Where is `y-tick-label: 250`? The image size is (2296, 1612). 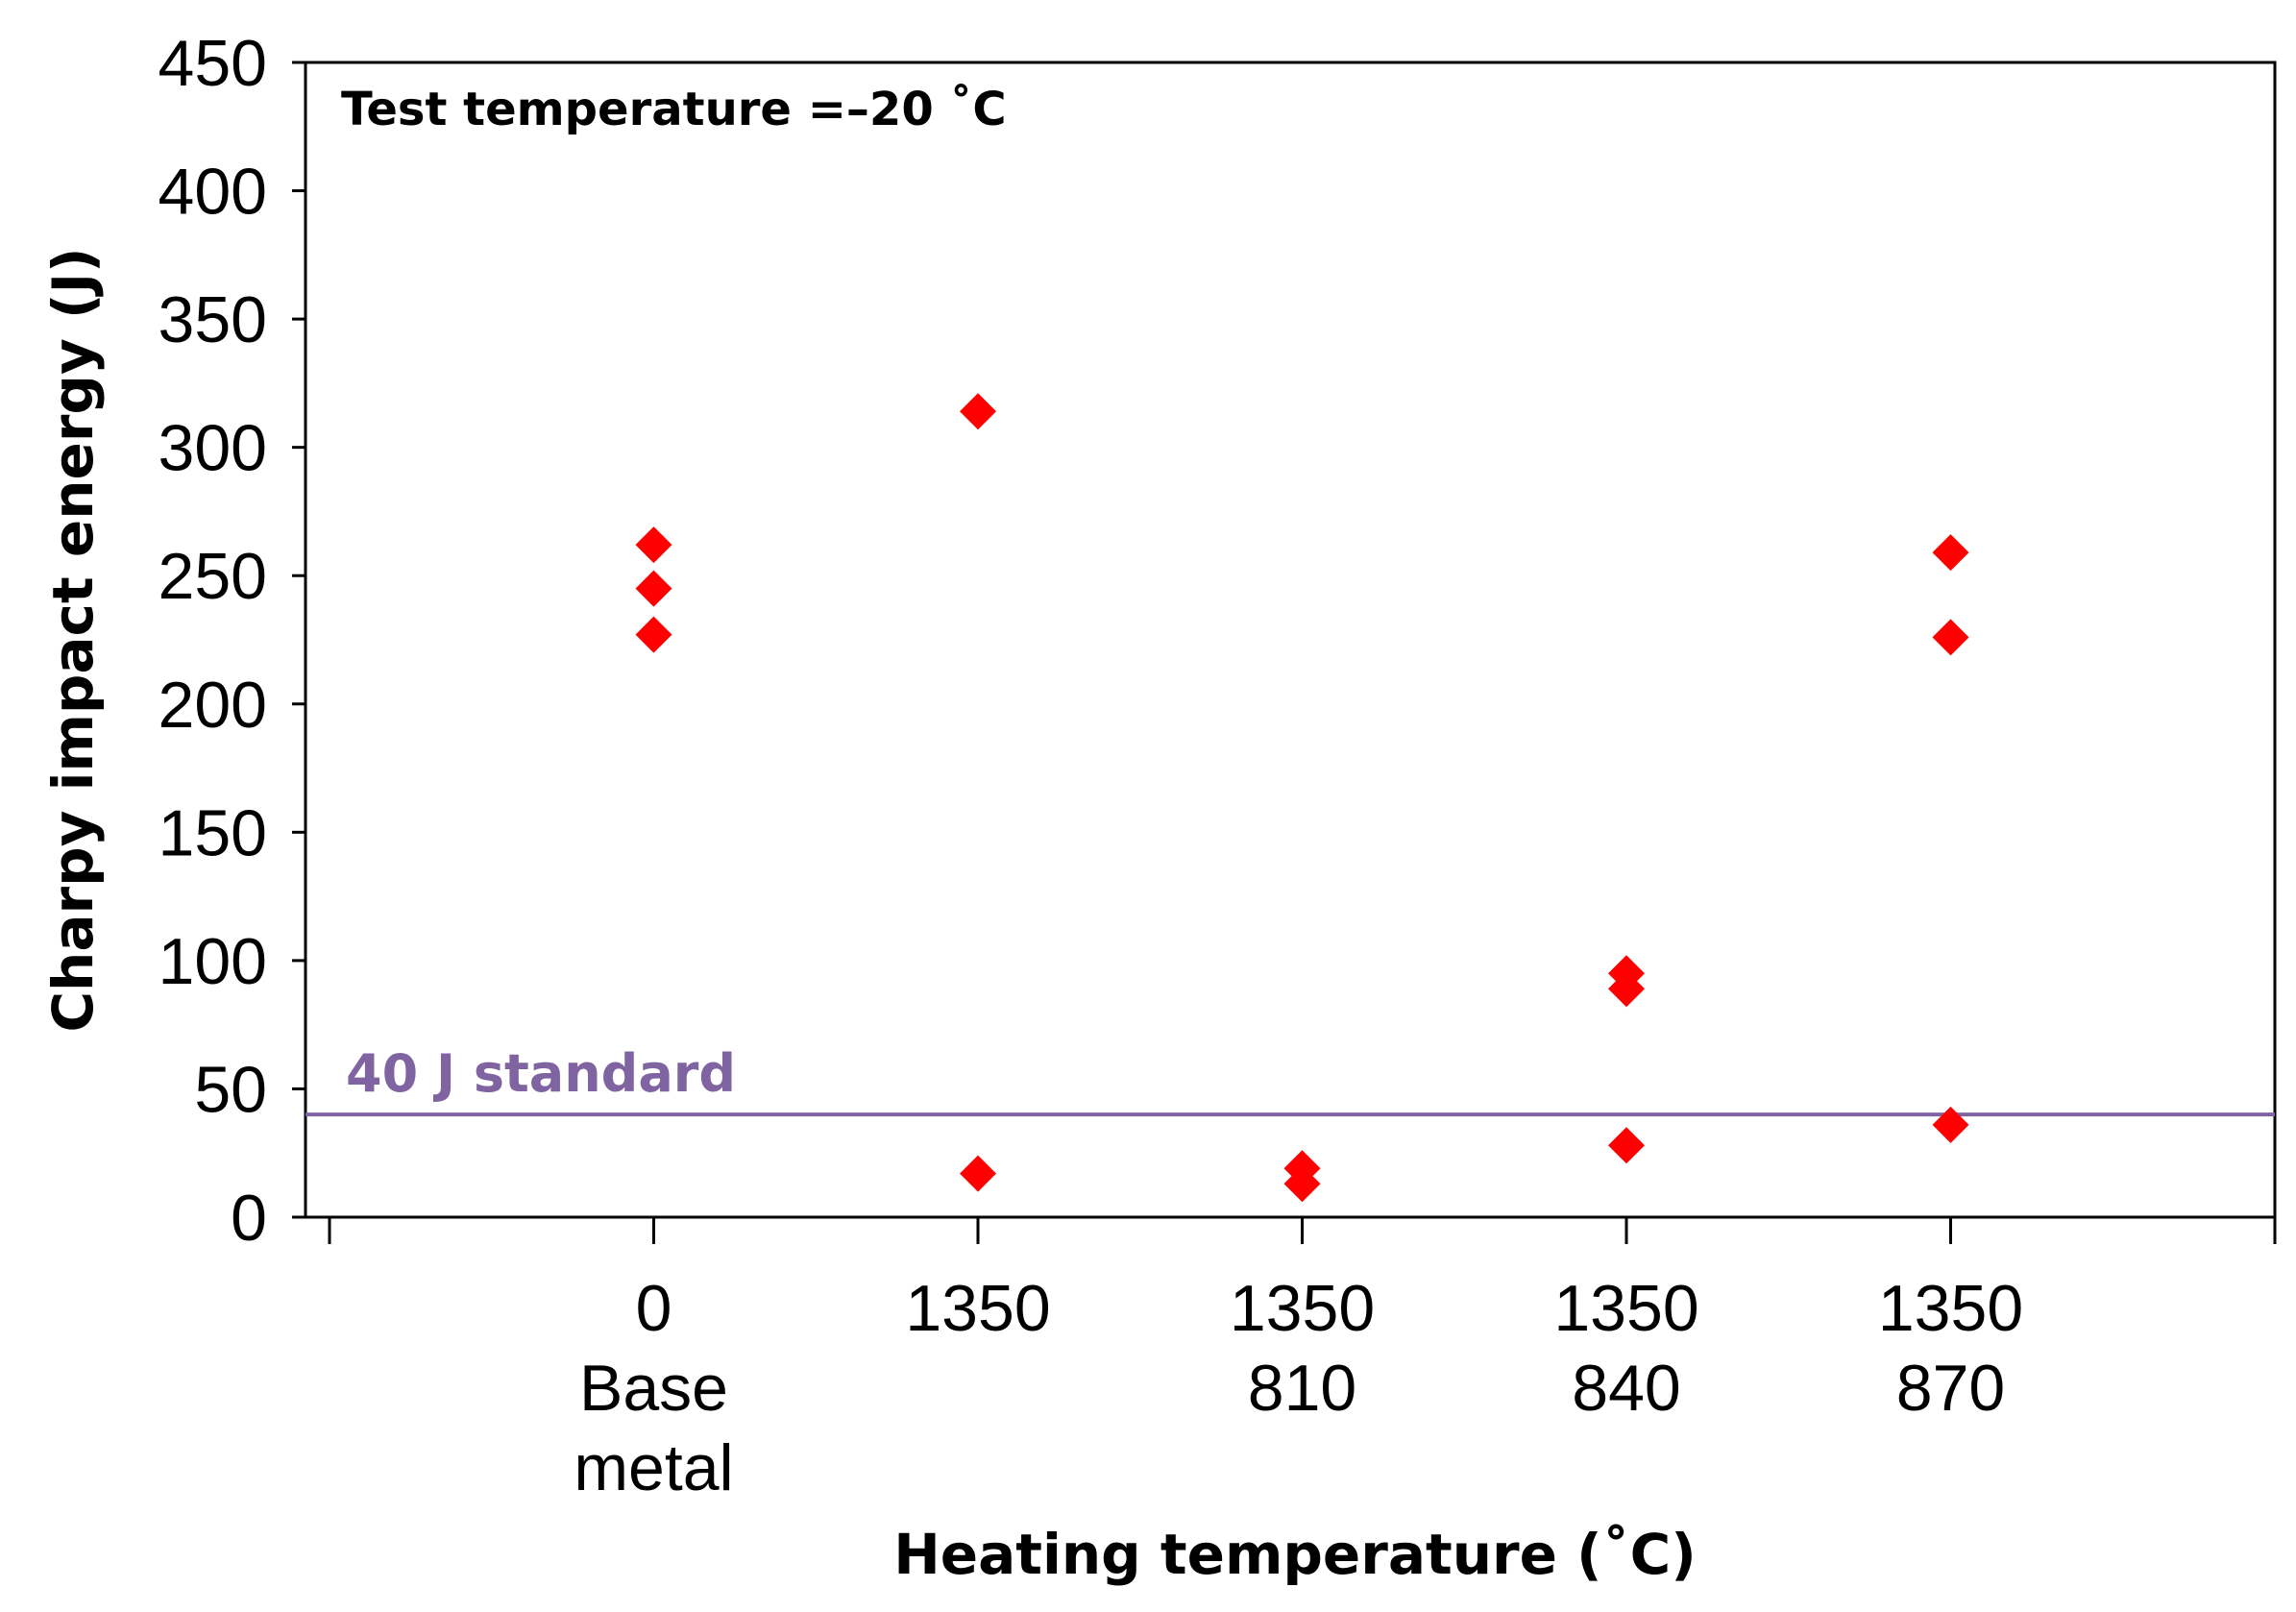
y-tick-label: 250 is located at coordinates (213, 576).